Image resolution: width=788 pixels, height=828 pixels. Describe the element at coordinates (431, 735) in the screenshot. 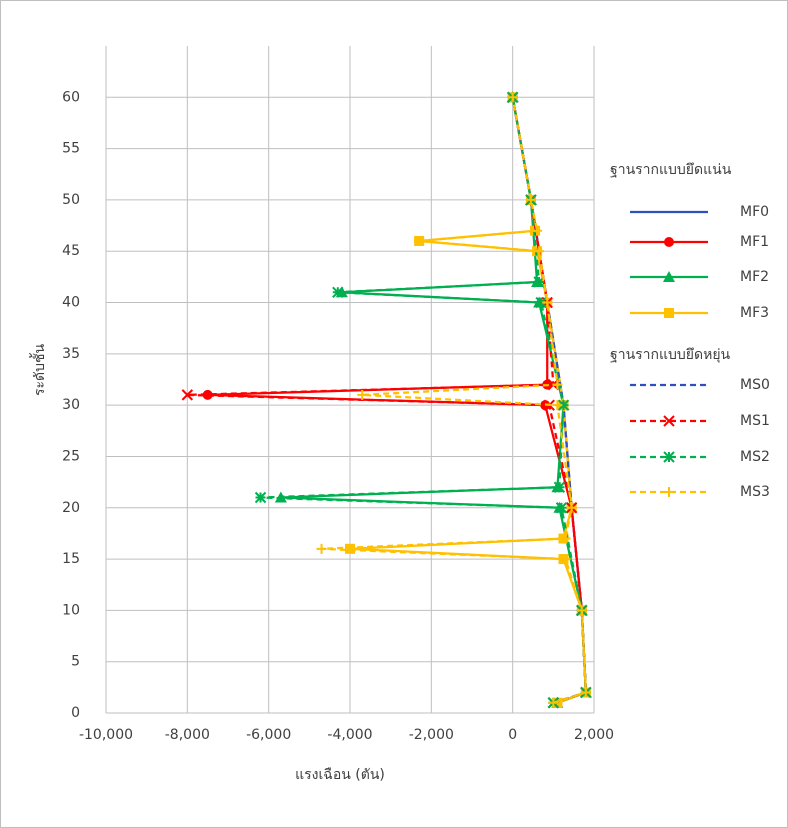

I see `x-tick-label: -2,000` at that location.